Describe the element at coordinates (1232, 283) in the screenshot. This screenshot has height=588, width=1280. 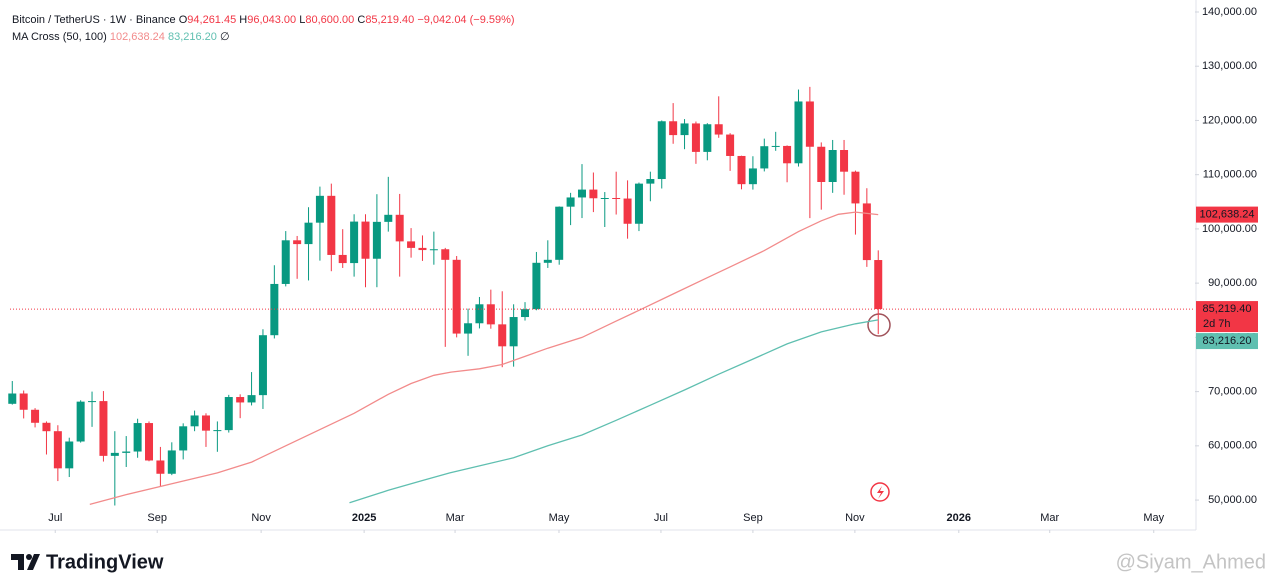
I see `y-tick-label: 90,000.00` at that location.